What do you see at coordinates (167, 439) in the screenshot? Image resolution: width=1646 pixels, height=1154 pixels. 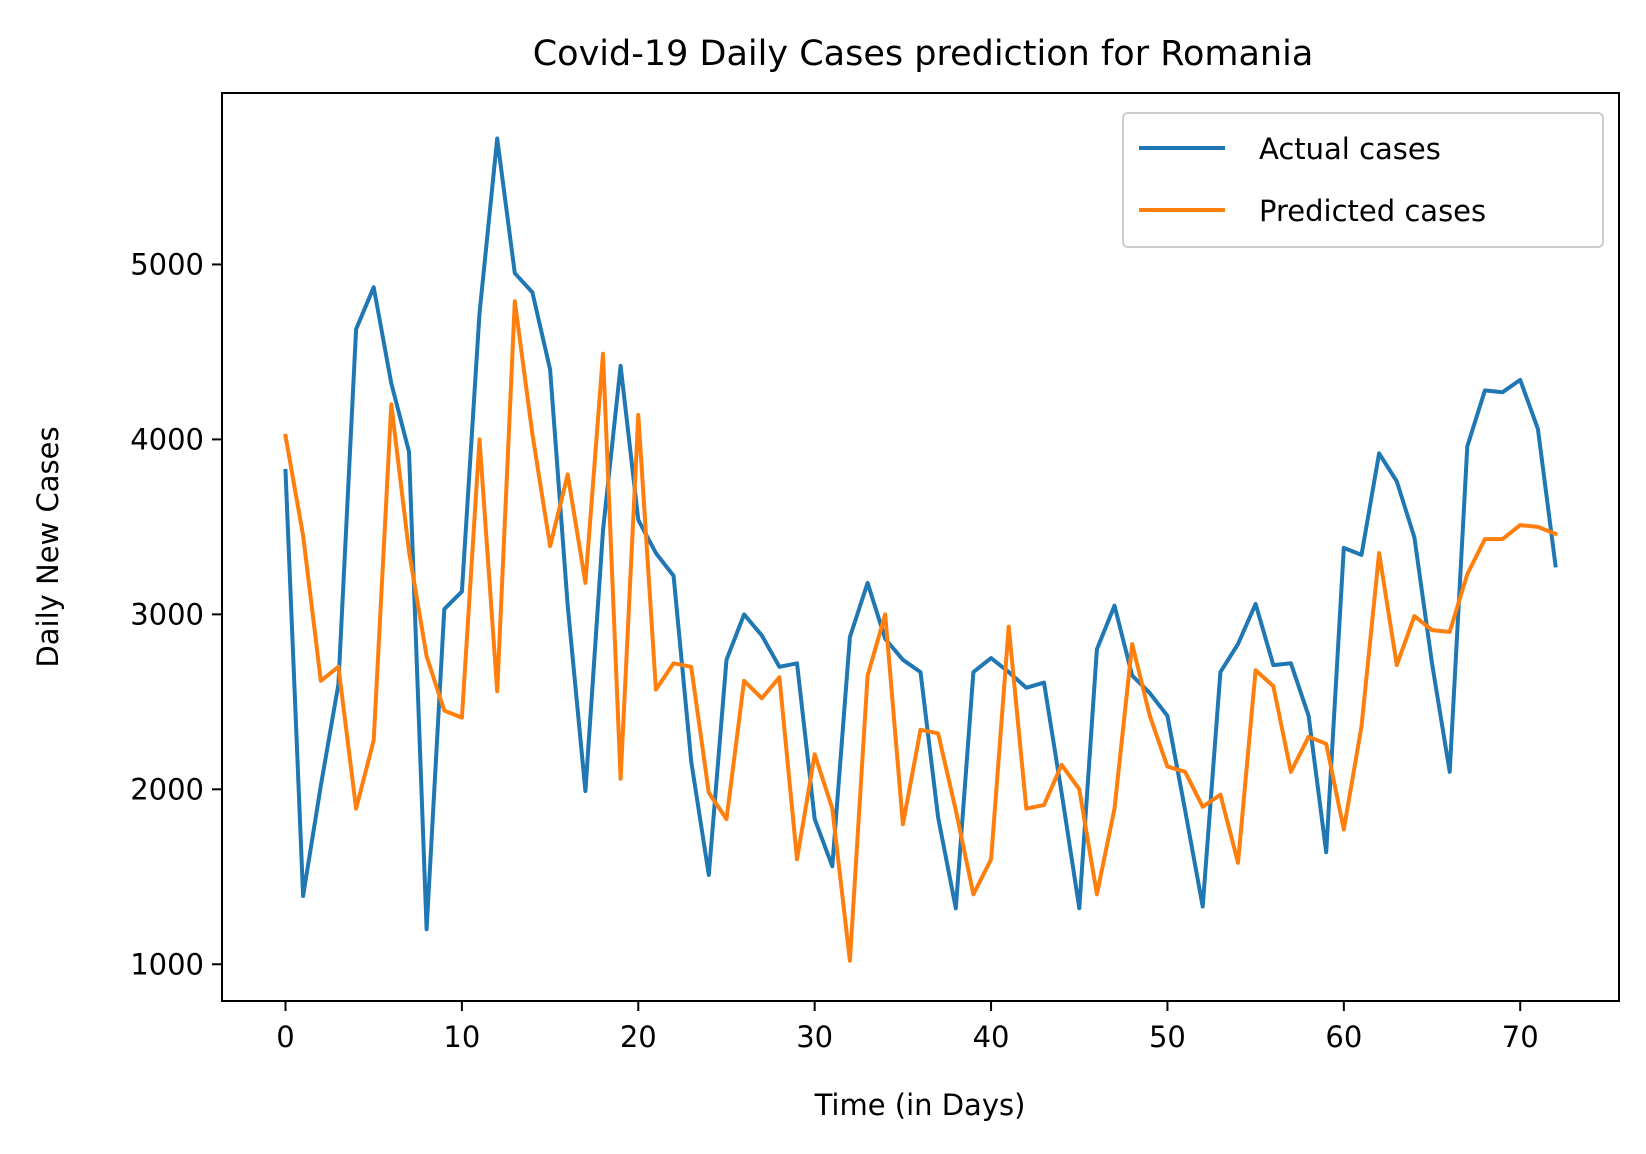 I see `y-tick-label: 4000` at bounding box center [167, 439].